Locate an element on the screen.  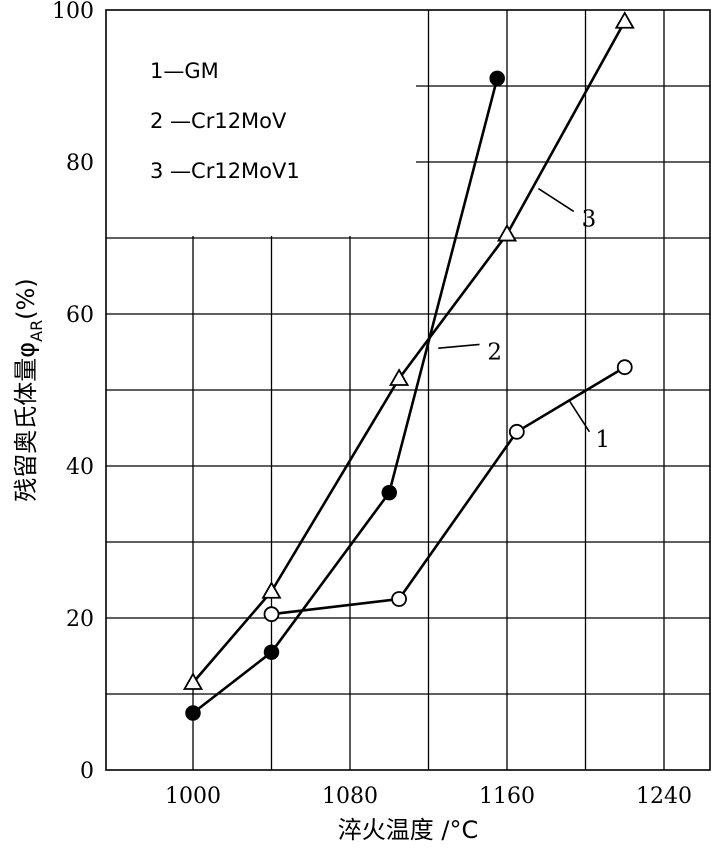
y-axis-label-main: 残留奥氏体量φ is located at coordinates (26, 422).